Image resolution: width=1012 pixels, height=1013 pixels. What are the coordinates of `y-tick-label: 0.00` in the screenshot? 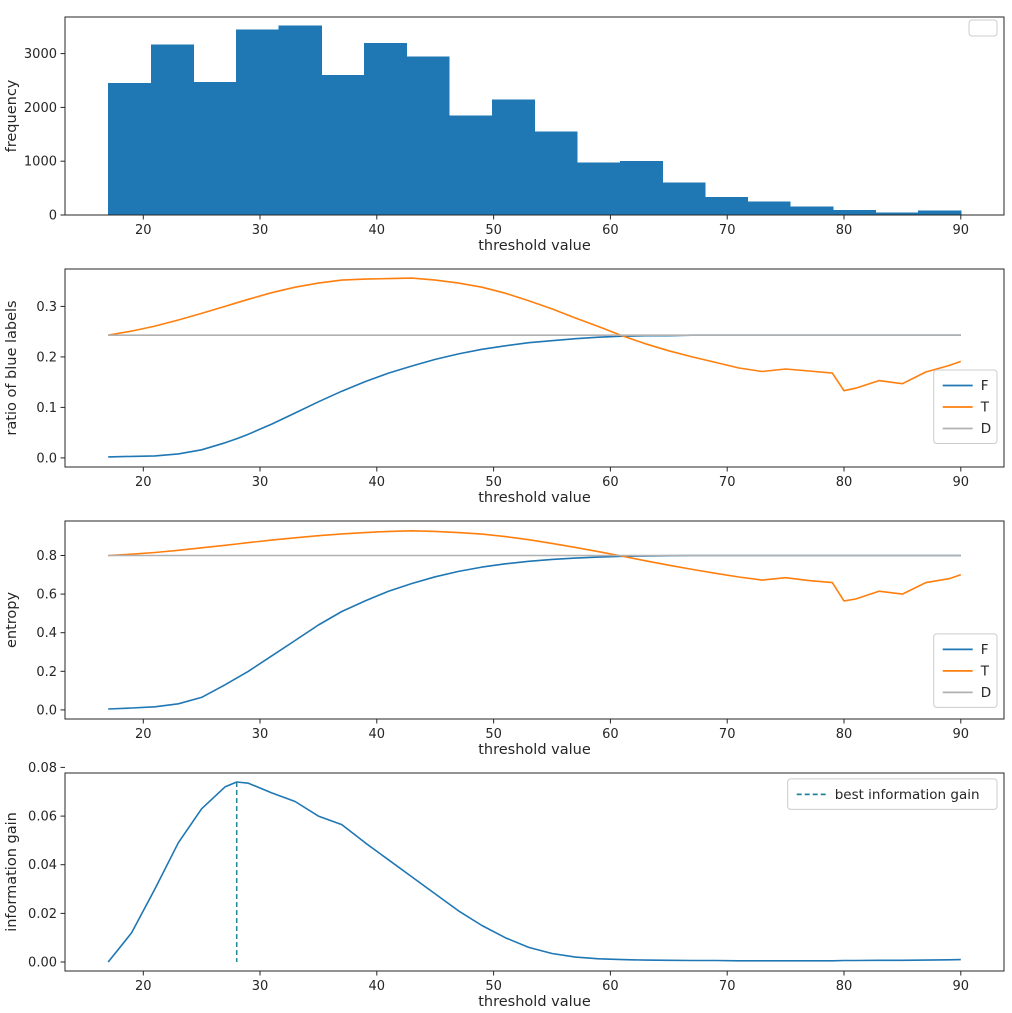 It's located at (42, 963).